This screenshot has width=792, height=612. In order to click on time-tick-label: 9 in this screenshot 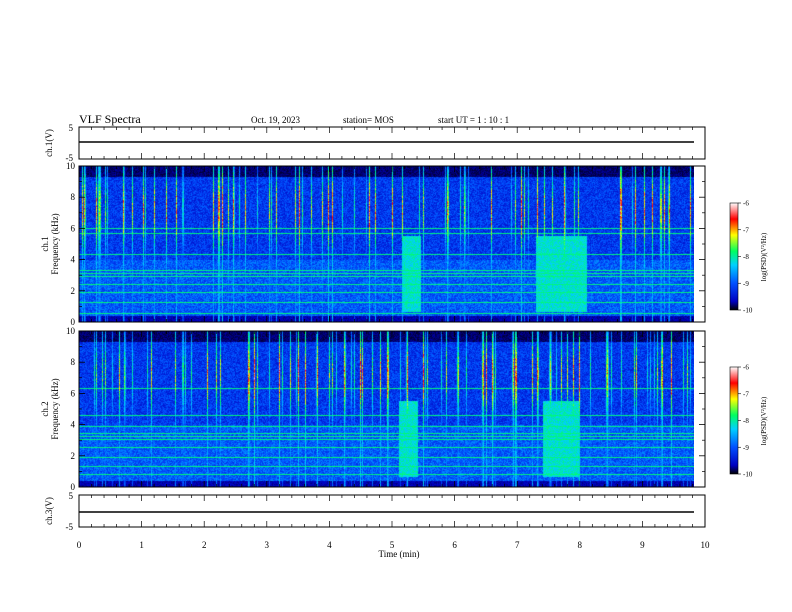, I will do `click(642, 545)`.